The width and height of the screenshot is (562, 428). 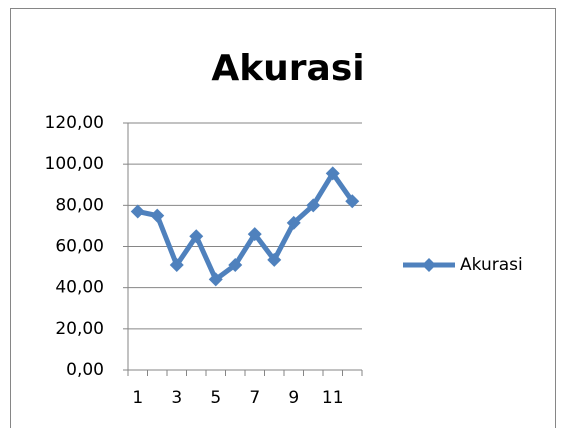 I want to click on chart-title: Akurasi, so click(x=287, y=68).